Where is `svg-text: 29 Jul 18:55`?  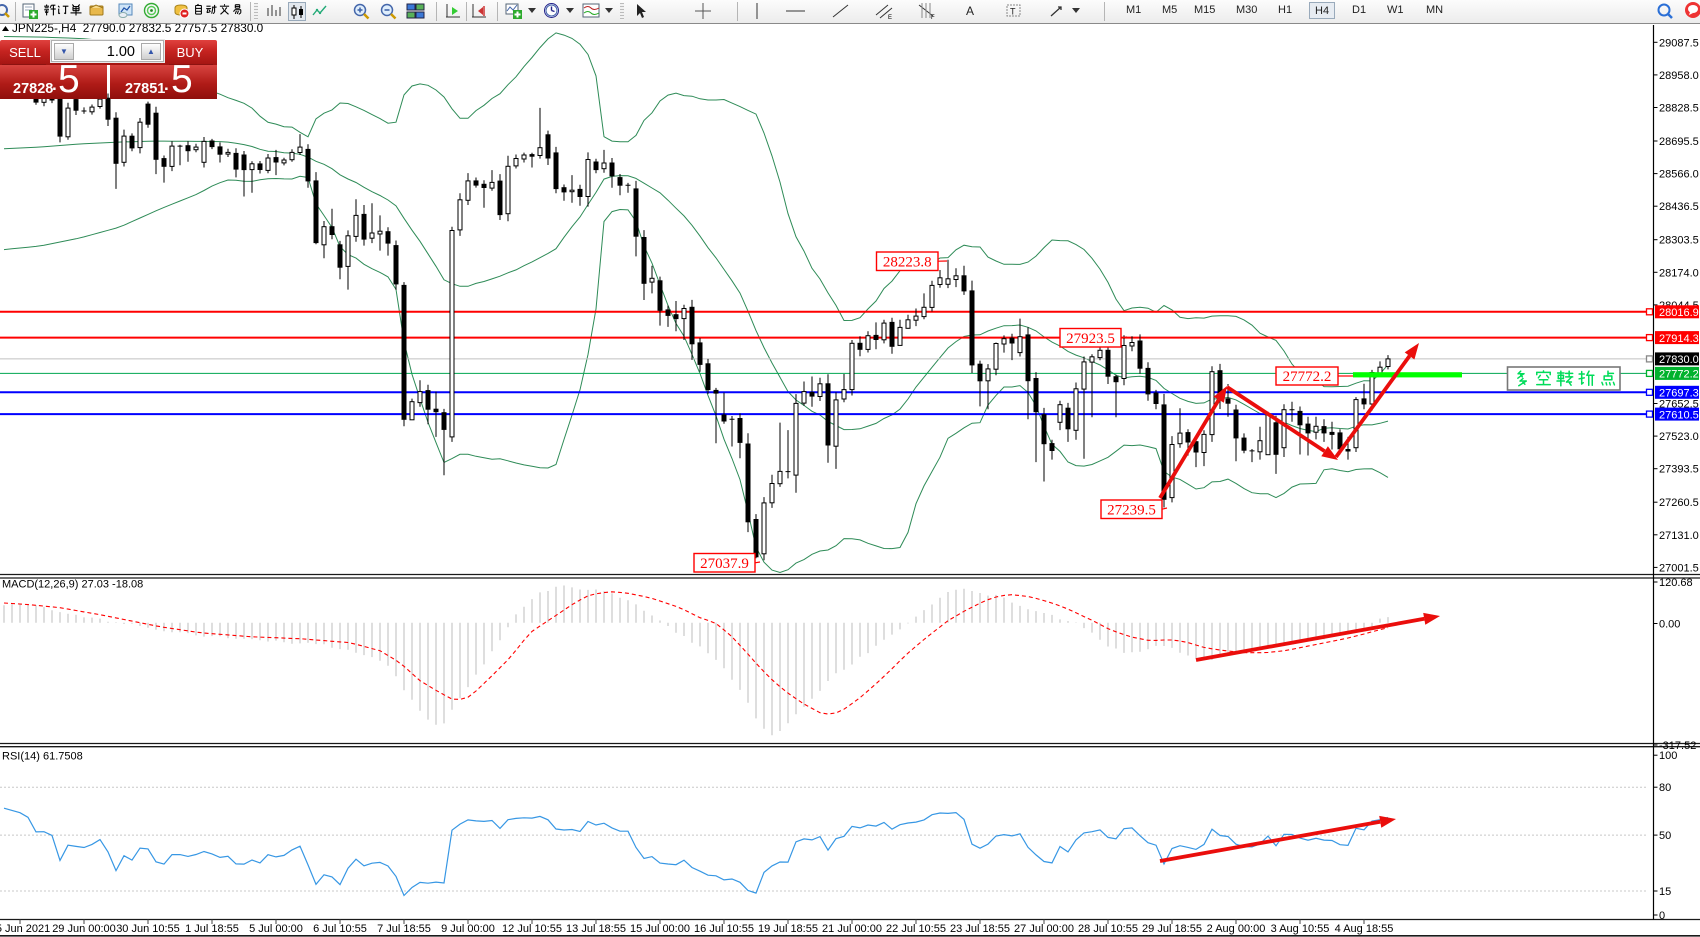 svg-text: 29 Jul 18:55 is located at coordinates (1172, 929).